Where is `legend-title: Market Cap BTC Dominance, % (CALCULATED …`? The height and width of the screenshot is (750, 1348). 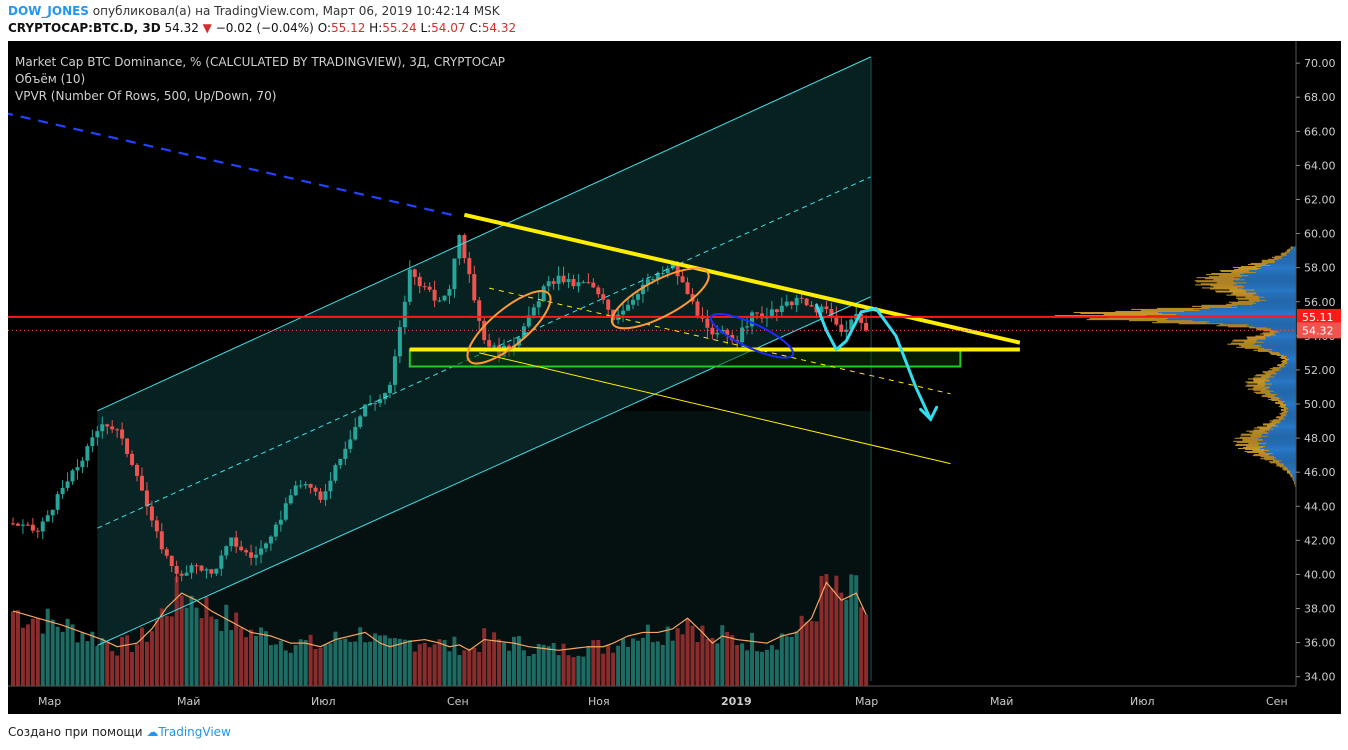 legend-title: Market Cap BTC Dominance, % (CALCULATED … is located at coordinates (260, 62).